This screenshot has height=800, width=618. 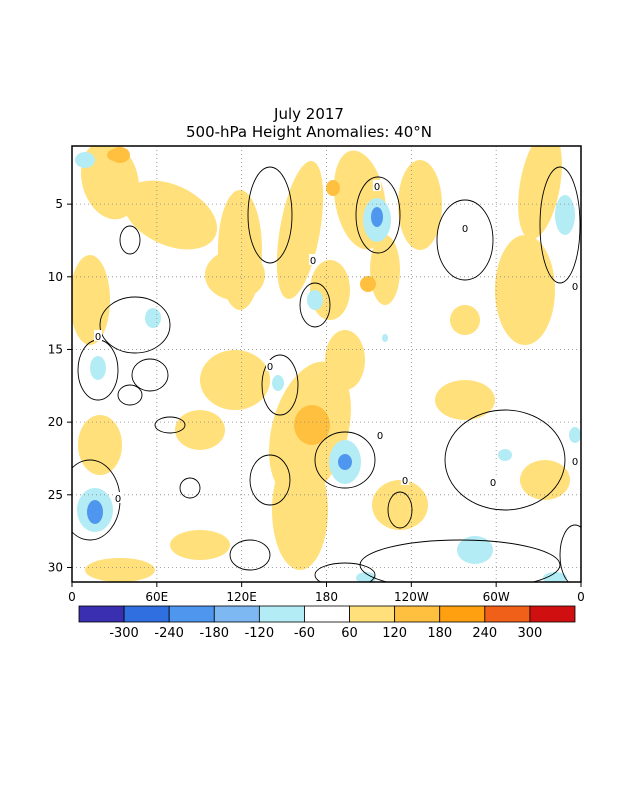 I want to click on y-tick-label: 25, so click(x=55, y=495).